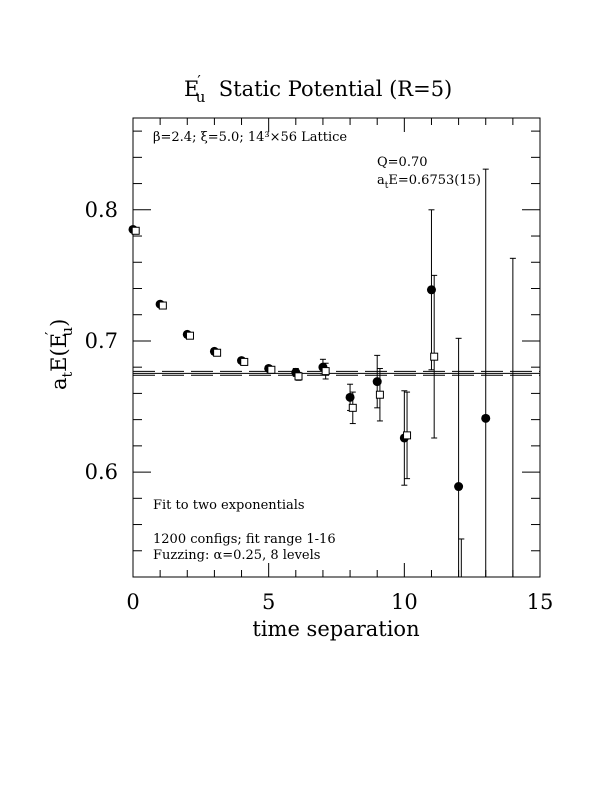 This screenshot has height=792, width=612. What do you see at coordinates (540, 602) in the screenshot?
I see `x-tick-label: 15` at bounding box center [540, 602].